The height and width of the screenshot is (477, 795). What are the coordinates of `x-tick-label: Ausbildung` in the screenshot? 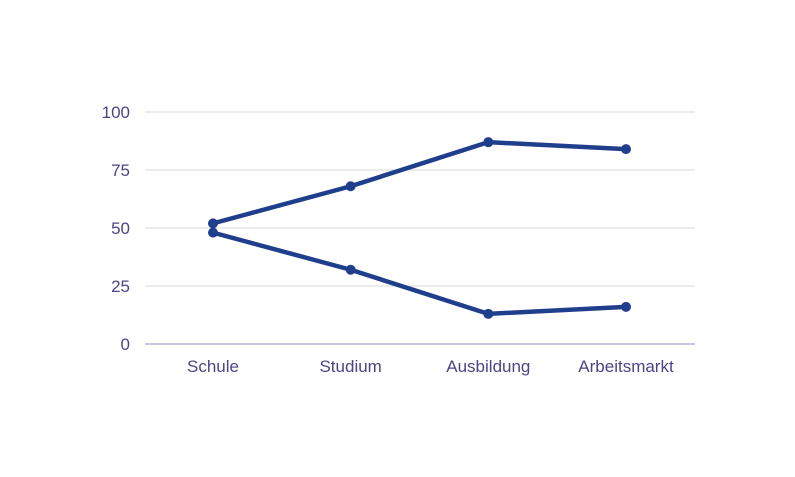 It's located at (488, 366).